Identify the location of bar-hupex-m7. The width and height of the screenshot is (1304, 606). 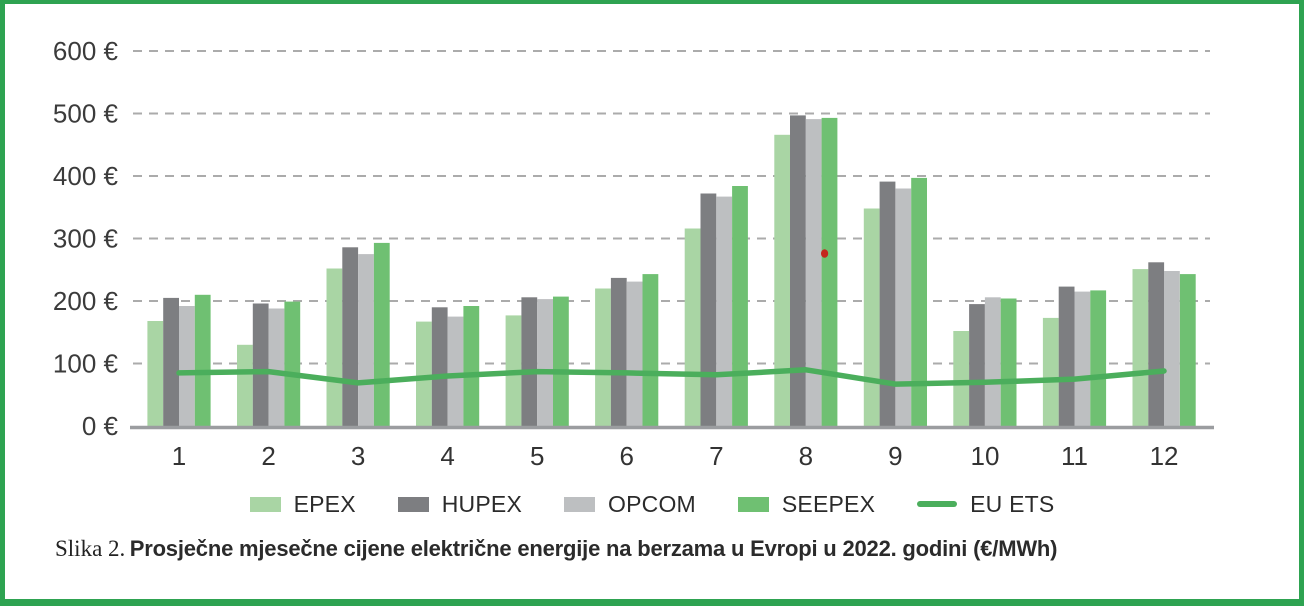
(708, 310).